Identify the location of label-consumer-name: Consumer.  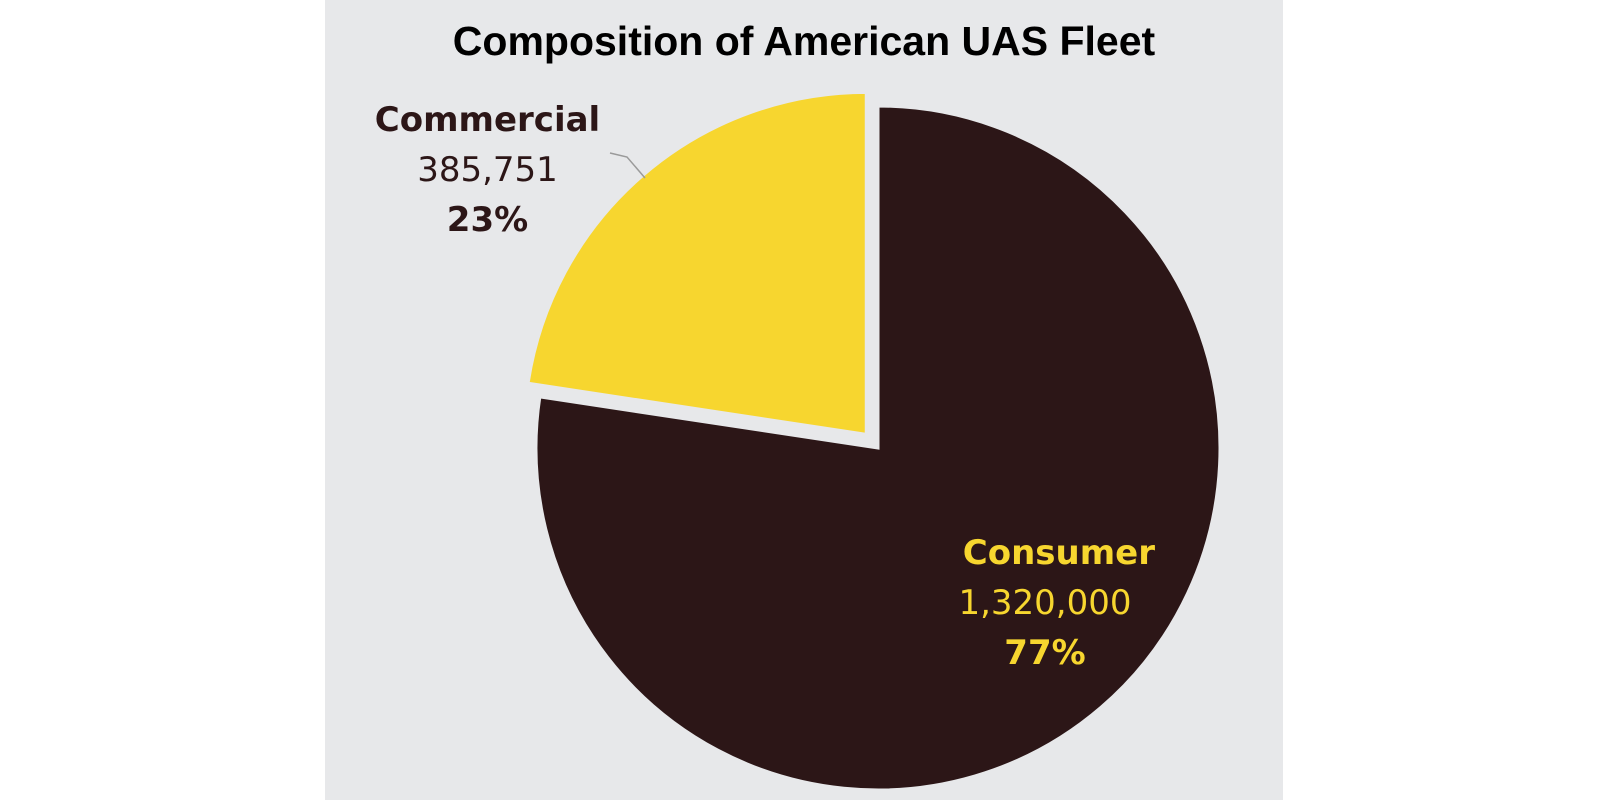
(1058, 553).